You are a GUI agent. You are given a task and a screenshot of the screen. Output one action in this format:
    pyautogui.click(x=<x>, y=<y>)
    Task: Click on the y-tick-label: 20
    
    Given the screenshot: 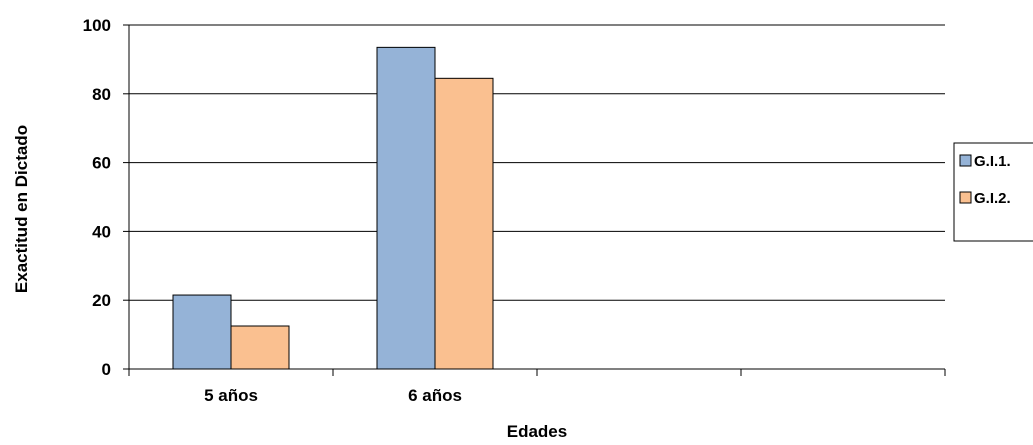 What is the action you would take?
    pyautogui.click(x=101, y=300)
    